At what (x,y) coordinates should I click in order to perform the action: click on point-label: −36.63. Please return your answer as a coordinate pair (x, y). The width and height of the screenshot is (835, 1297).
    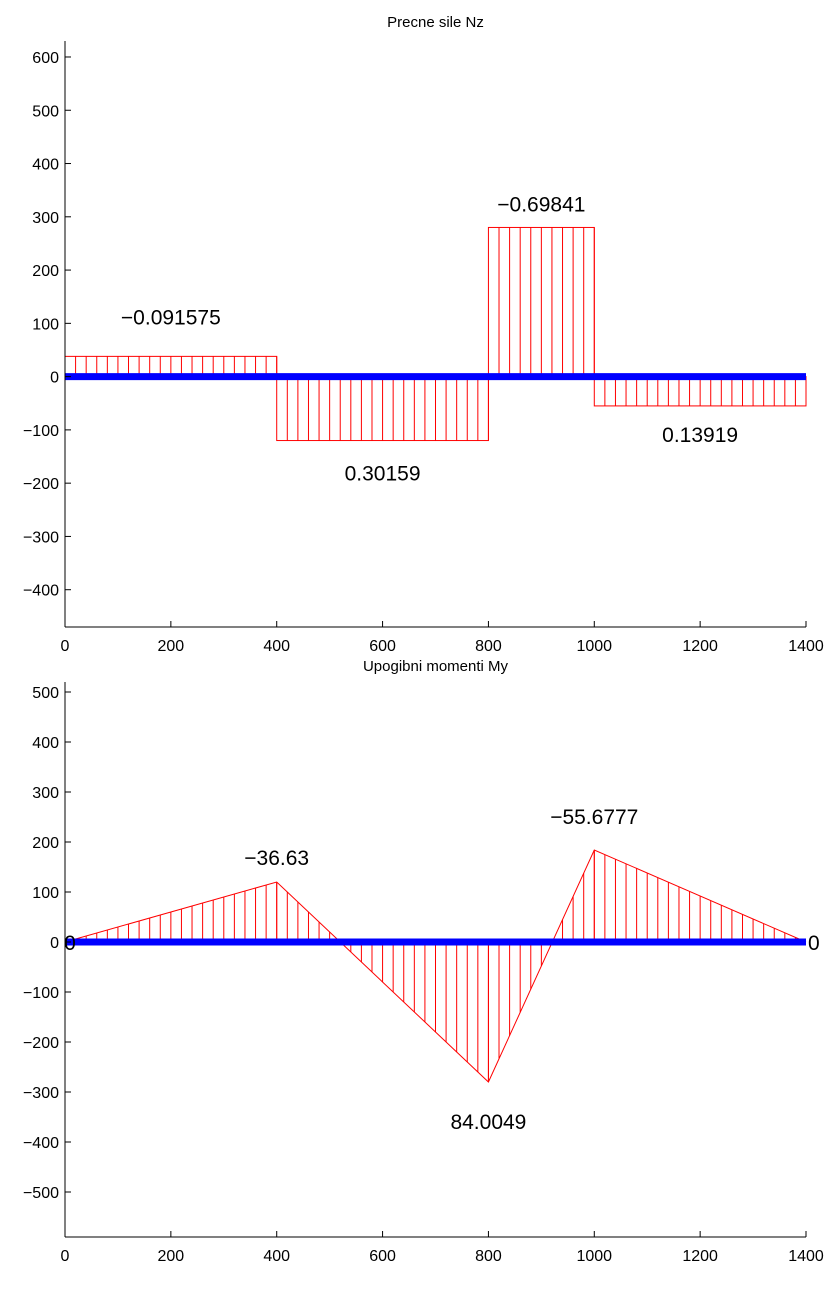
    Looking at the image, I should click on (276, 858).